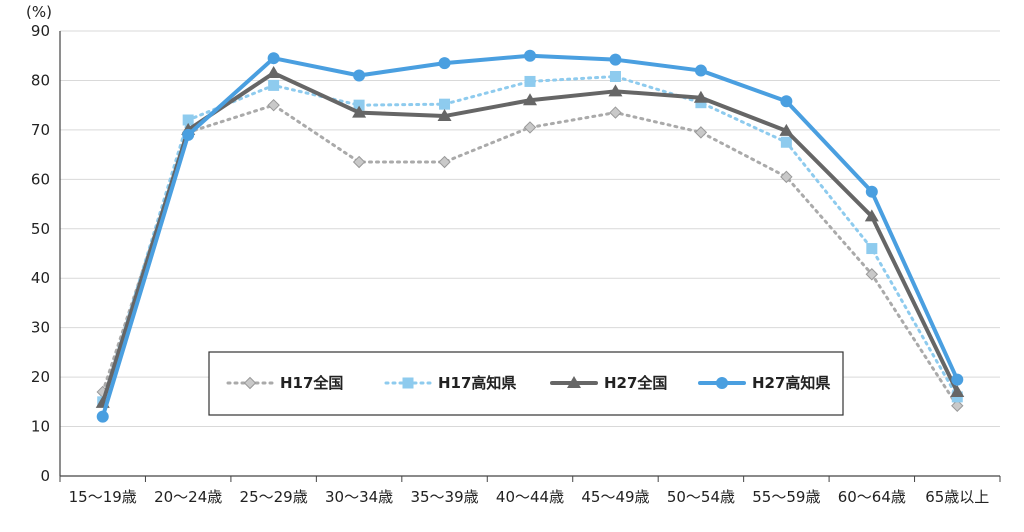  I want to click on legend-label: H17高知県, so click(477, 383).